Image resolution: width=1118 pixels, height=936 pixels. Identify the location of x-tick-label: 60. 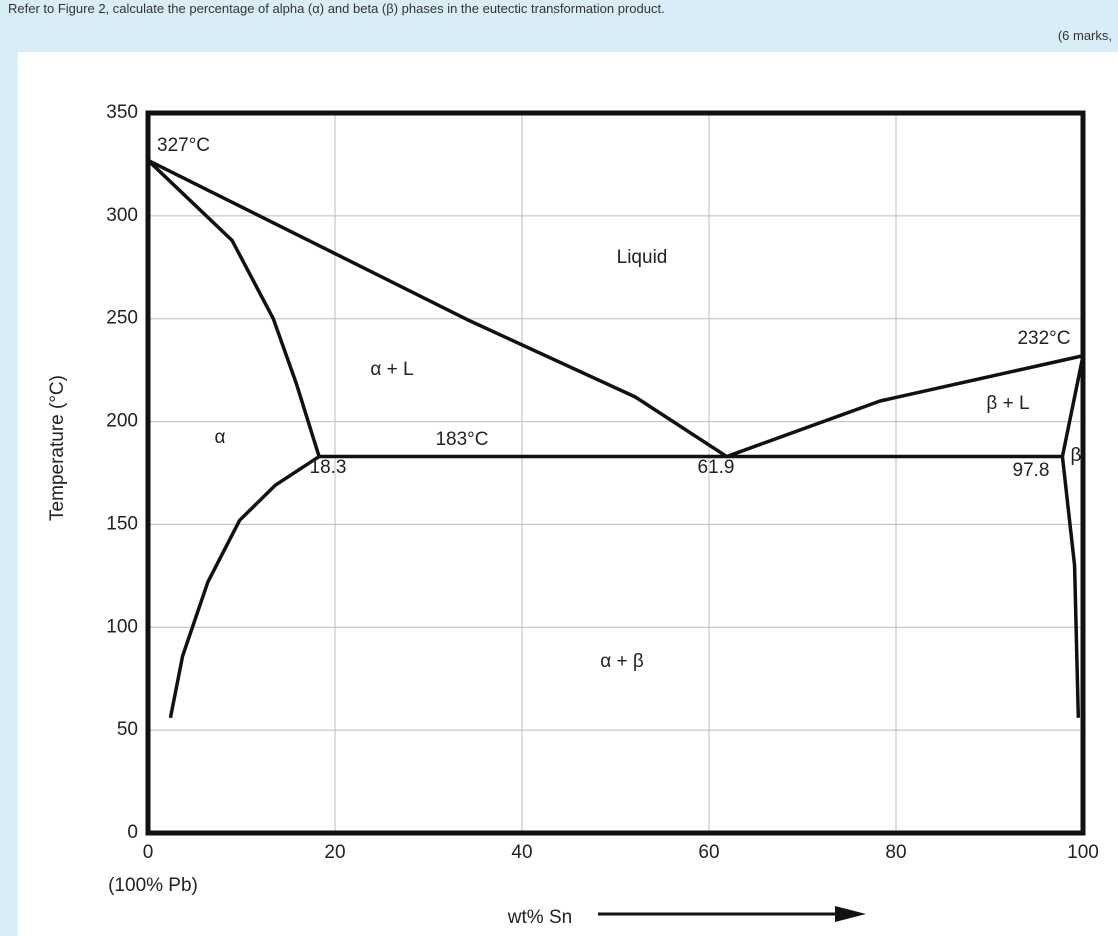
(708, 852).